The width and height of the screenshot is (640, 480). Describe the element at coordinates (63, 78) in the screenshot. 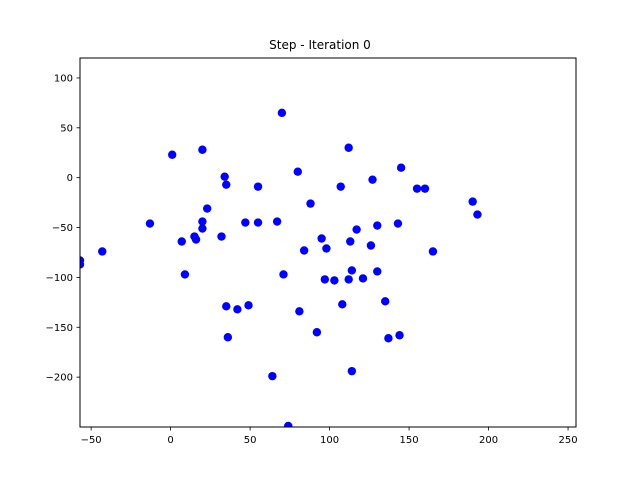

I see `y-tick-label: 100` at that location.